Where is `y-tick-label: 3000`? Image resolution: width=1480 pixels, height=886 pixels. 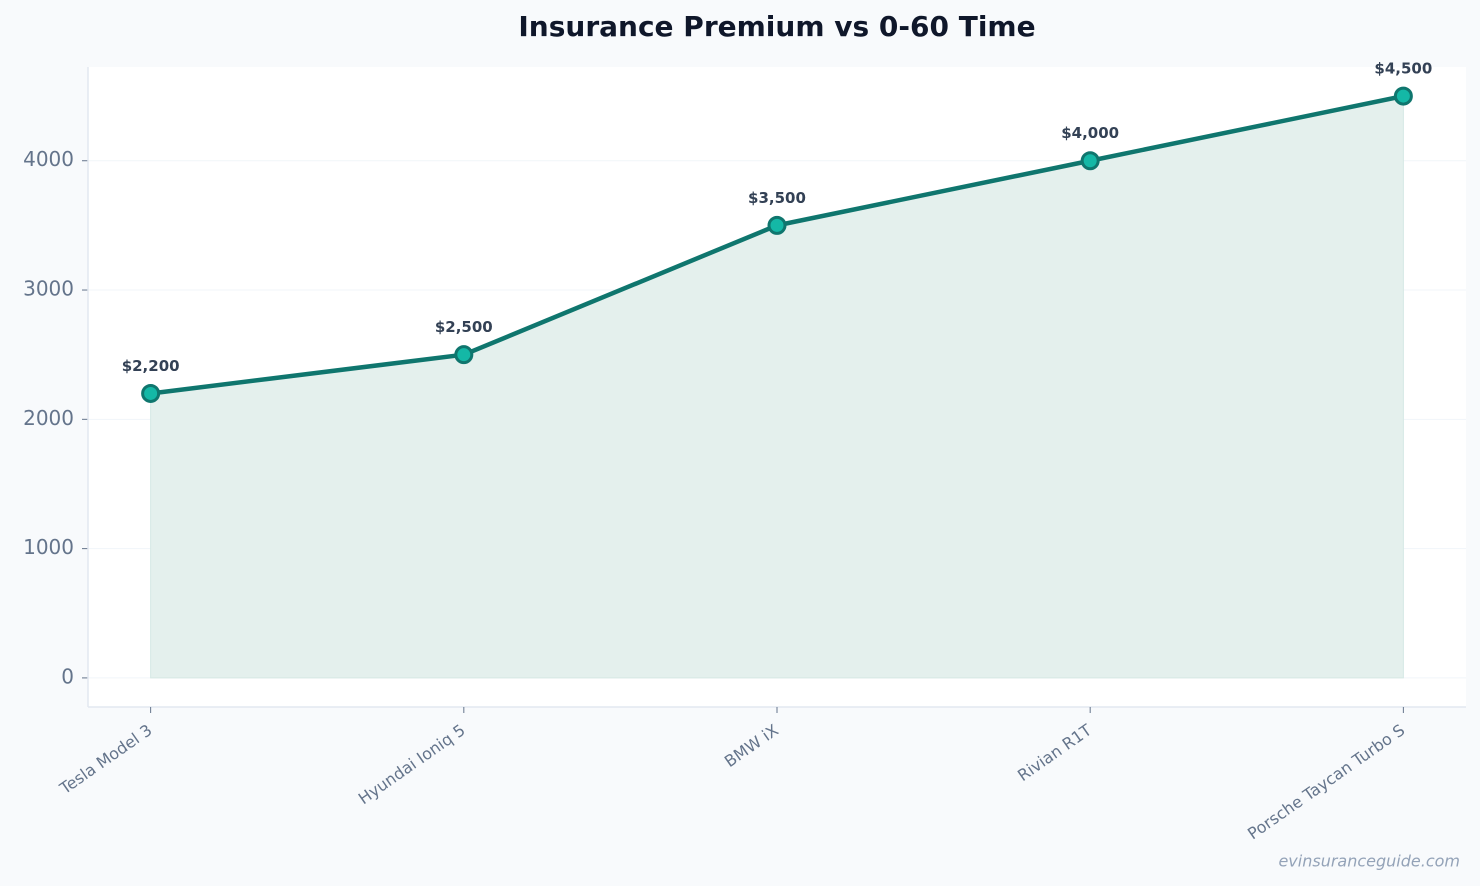
y-tick-label: 3000 is located at coordinates (48, 289).